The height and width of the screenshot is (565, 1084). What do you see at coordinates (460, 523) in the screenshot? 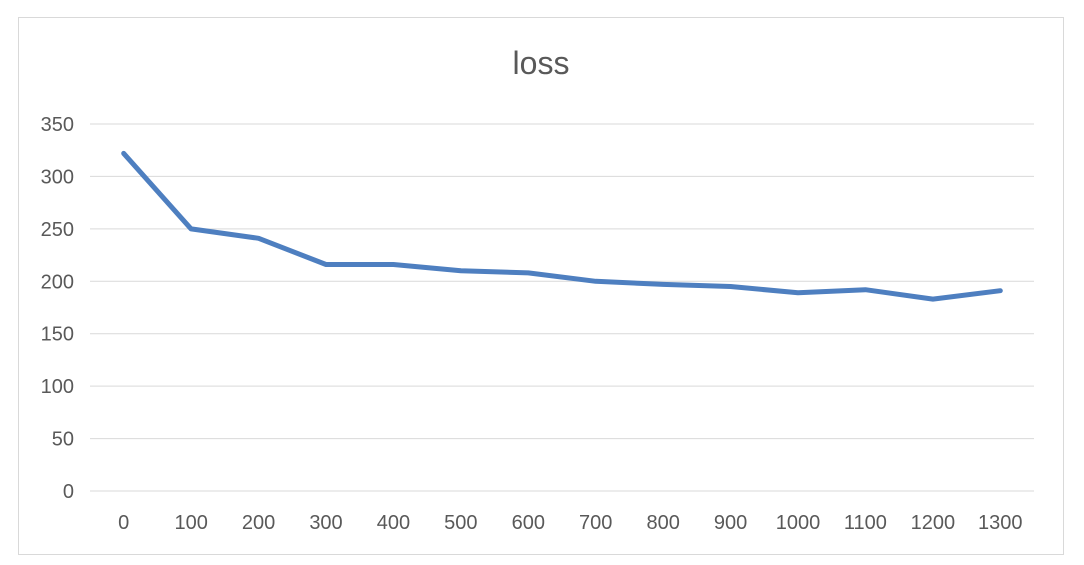
I see `x-tick-label: 500` at bounding box center [460, 523].